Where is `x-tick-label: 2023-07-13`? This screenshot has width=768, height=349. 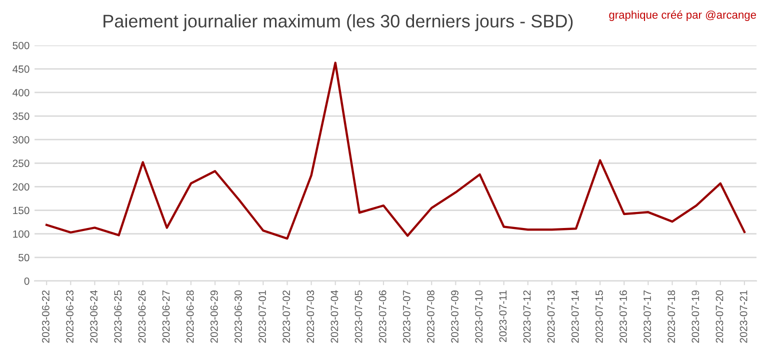 x-tick-label: 2023-07-13 is located at coordinates (551, 316).